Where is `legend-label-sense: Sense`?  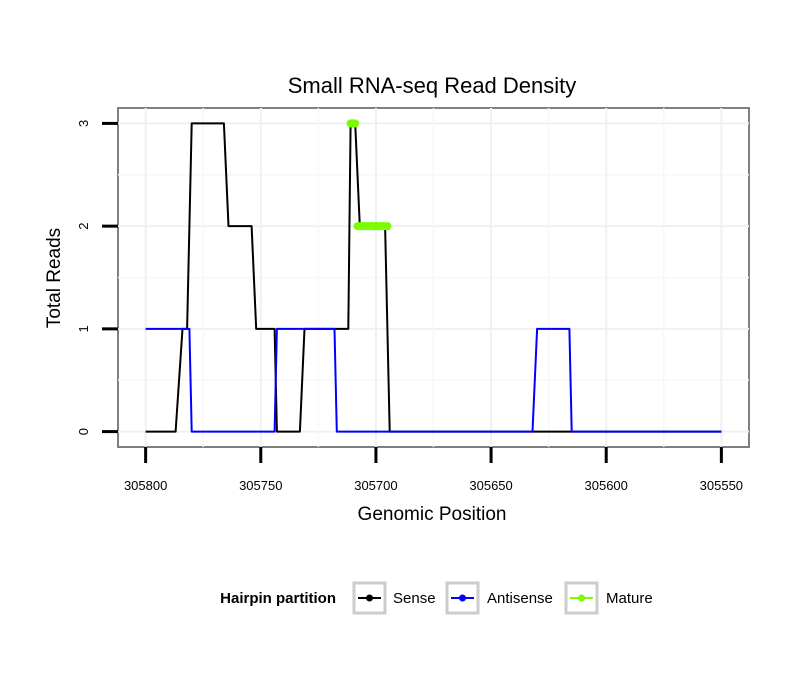
legend-label-sense: Sense is located at coordinates (414, 598).